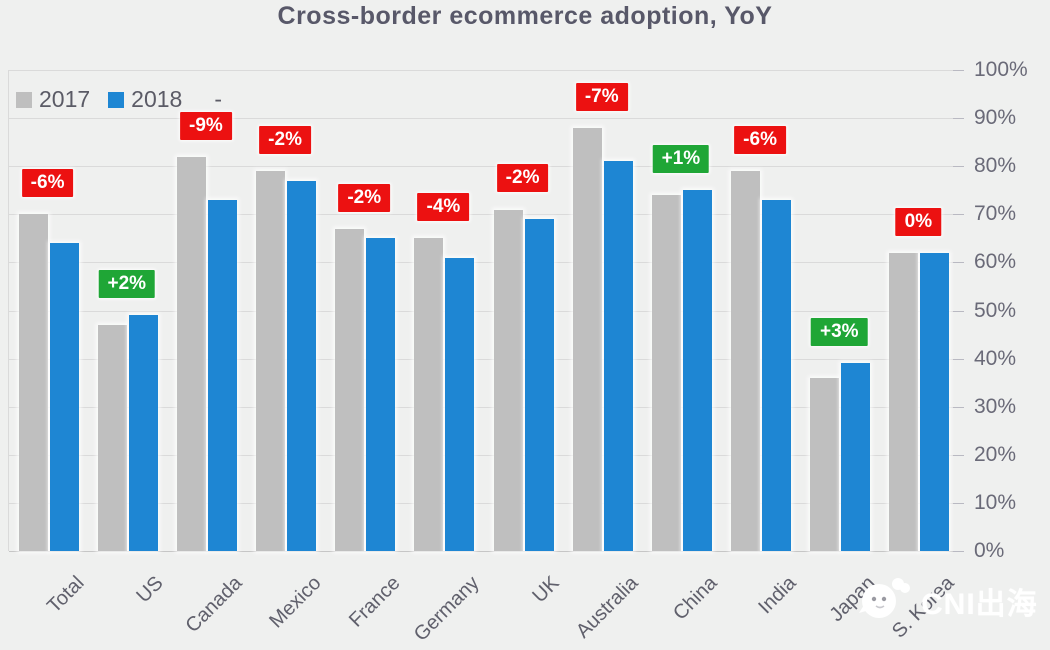 The image size is (1050, 650). Describe the element at coordinates (484, 359) in the screenshot. I see `gridline-40%` at that location.